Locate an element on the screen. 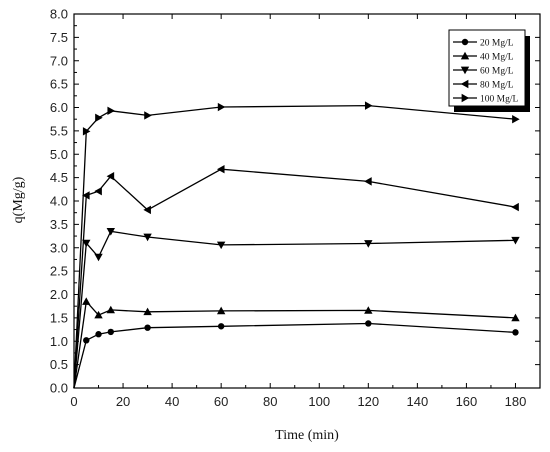  legend-item: 100 Mg/L is located at coordinates (485, 99).